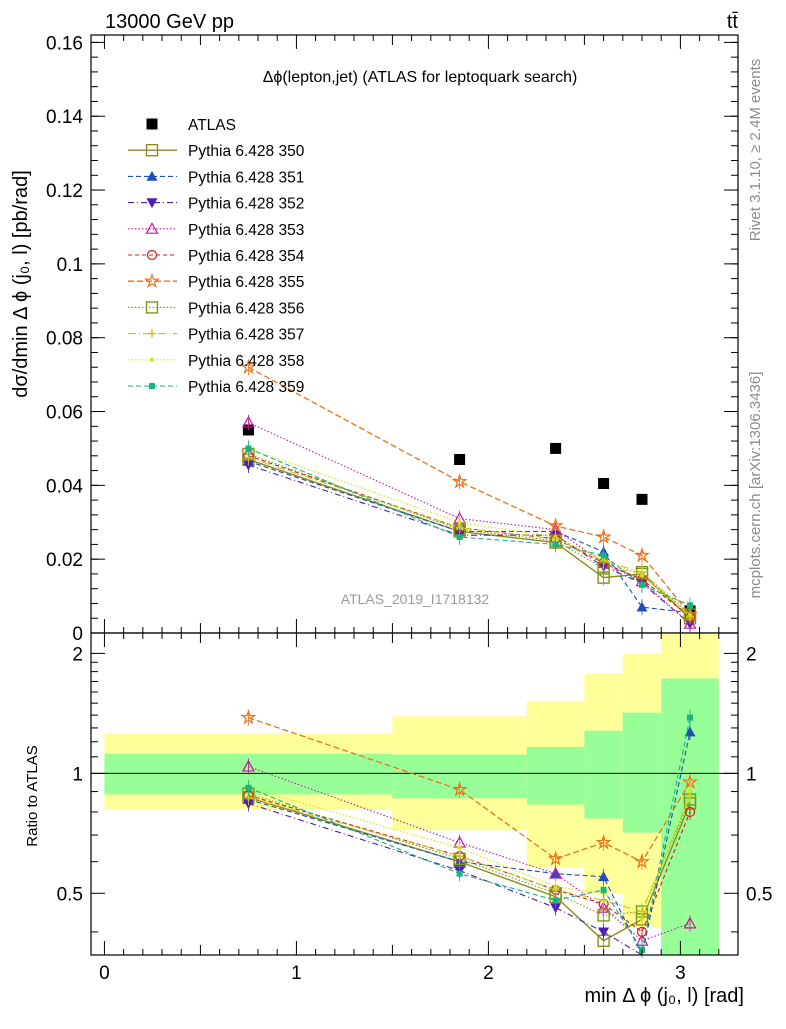 The height and width of the screenshot is (1029, 786). I want to click on y-tick-label: 0.02, so click(64, 560).